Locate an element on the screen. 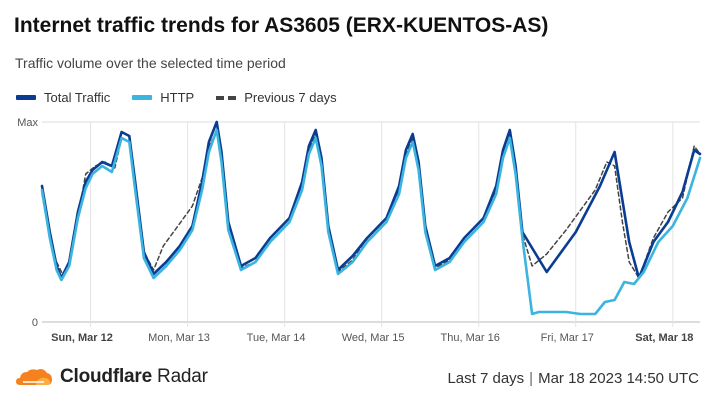  legend-item-http: HTTP is located at coordinates (163, 97).